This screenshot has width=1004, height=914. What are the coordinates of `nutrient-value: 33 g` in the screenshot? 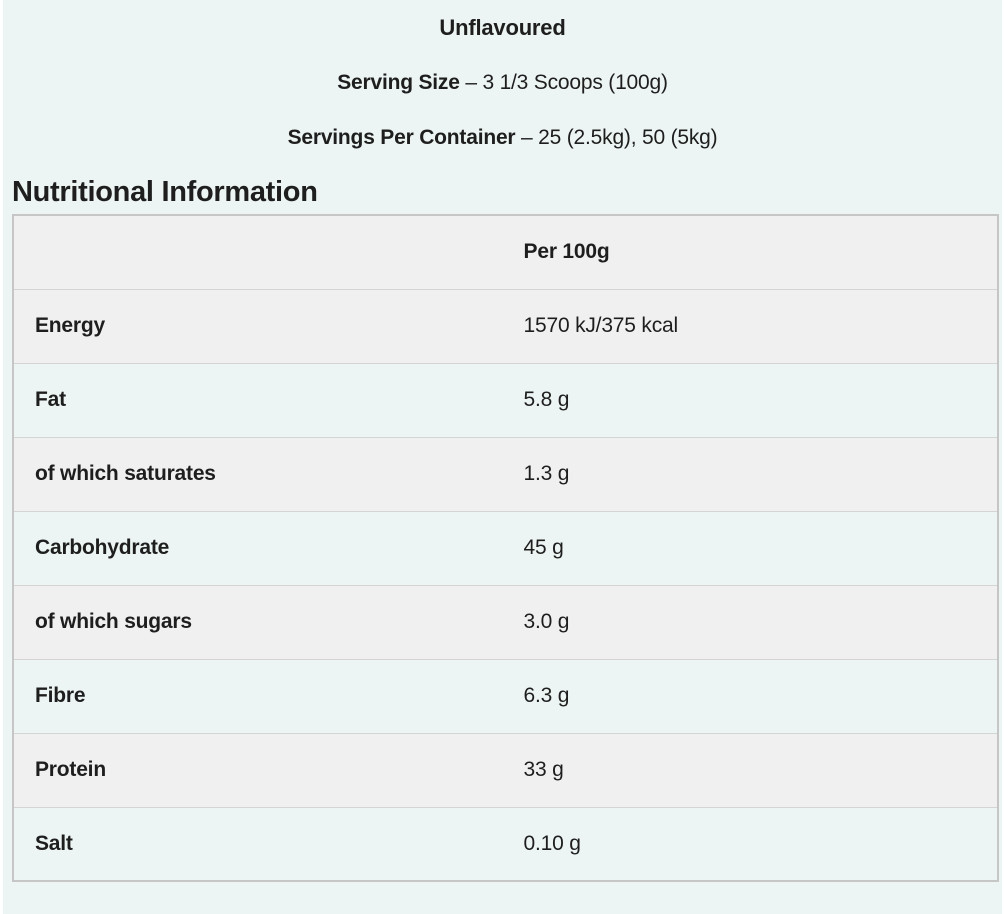 It's located at (750, 770).